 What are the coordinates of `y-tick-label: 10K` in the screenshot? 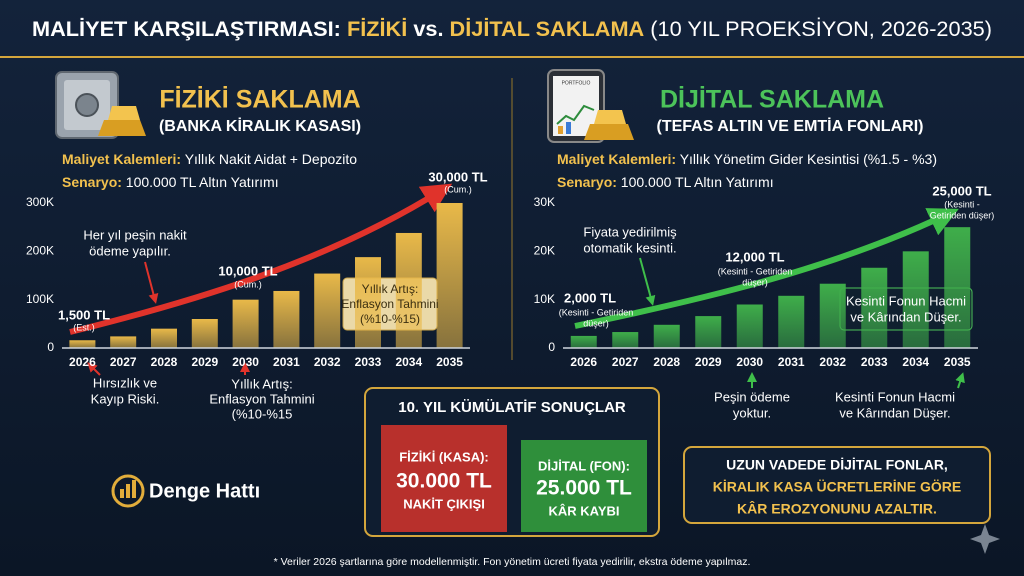 It's located at (544, 299).